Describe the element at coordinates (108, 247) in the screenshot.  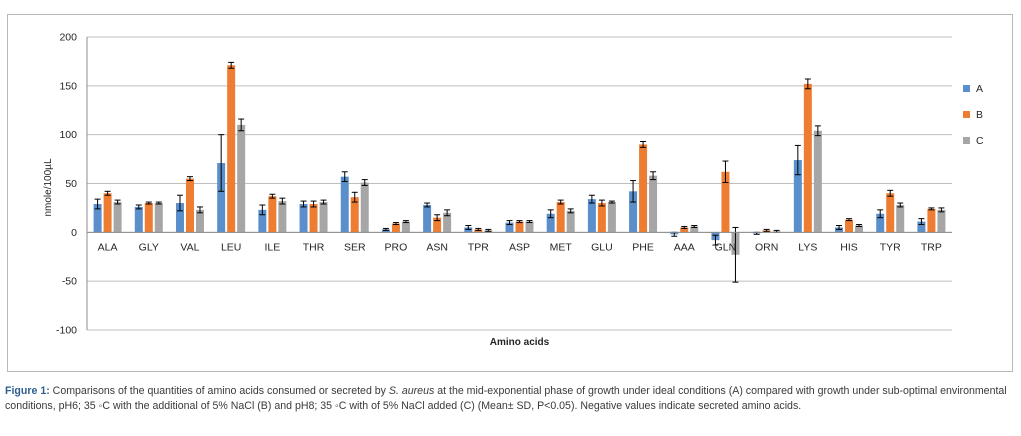
I see `x-category-label: ALA` at that location.